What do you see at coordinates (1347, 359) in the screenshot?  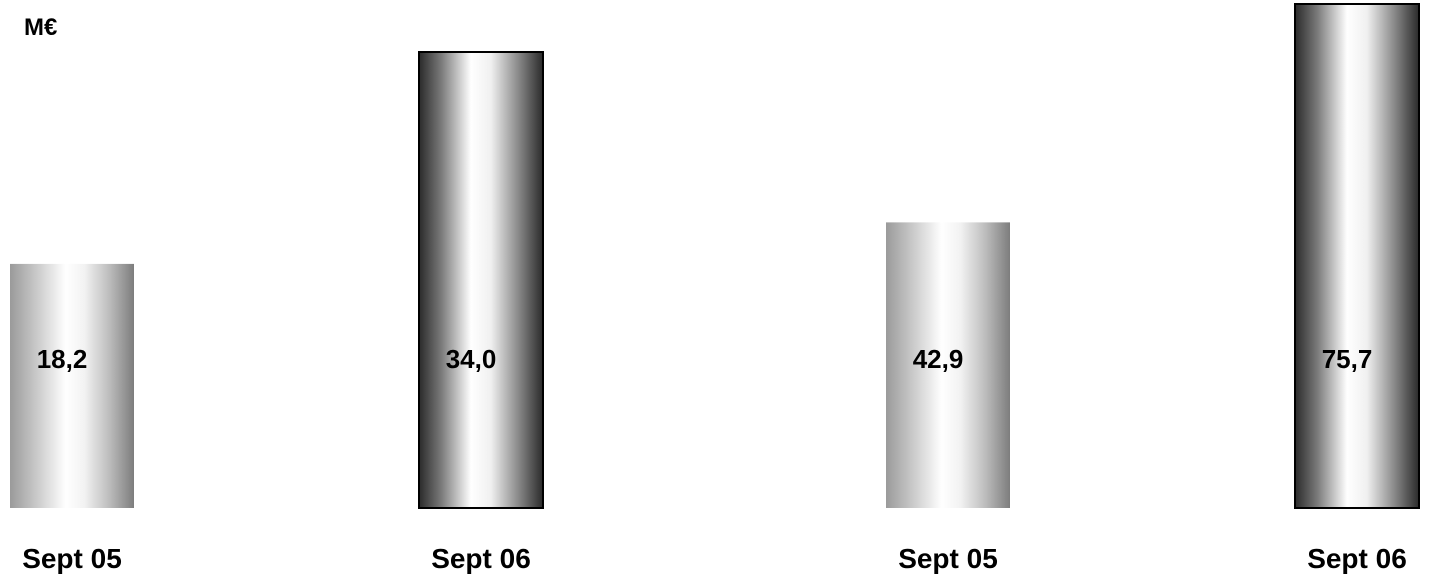 I see `value-label-4: 75,7` at bounding box center [1347, 359].